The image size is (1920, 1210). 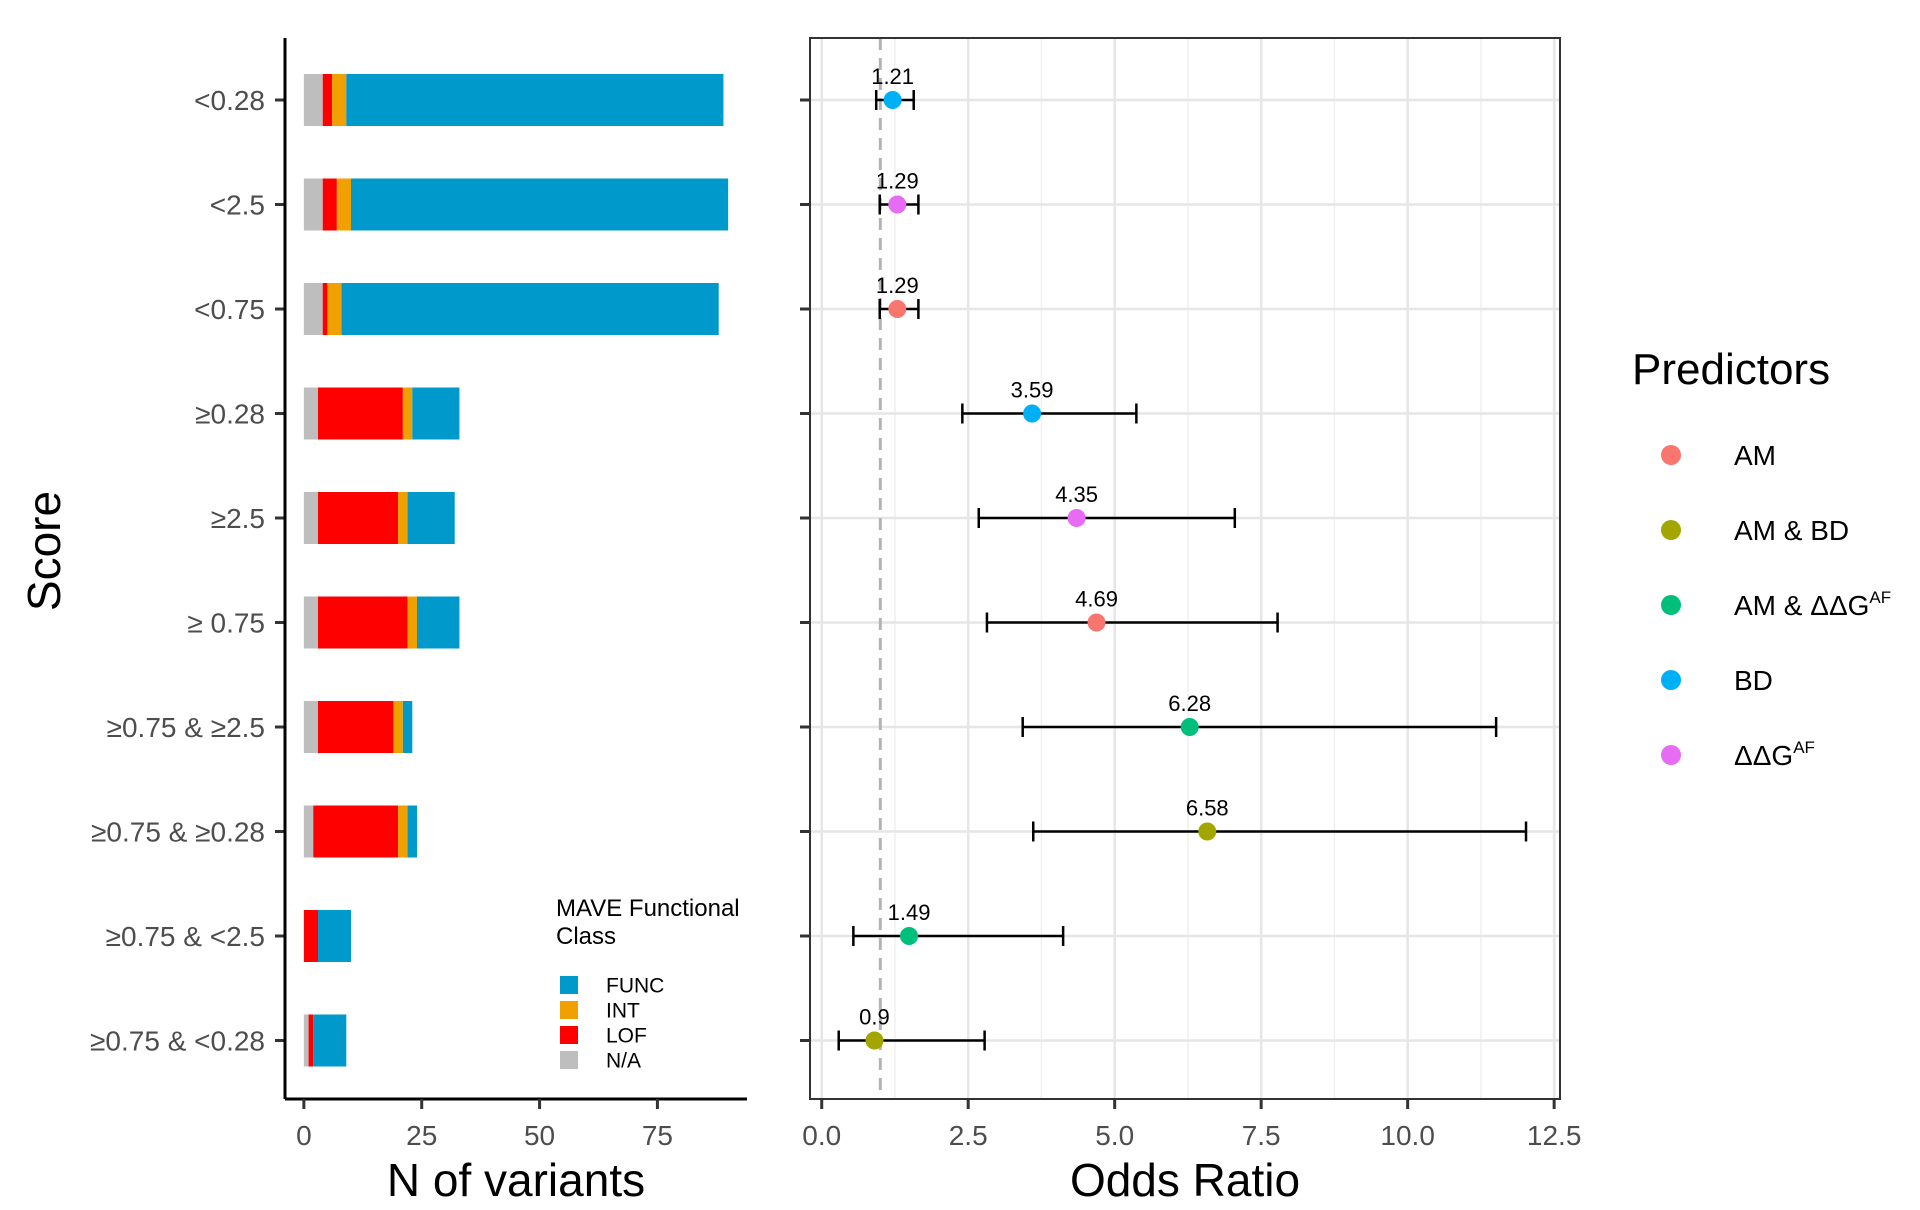 What do you see at coordinates (1189, 703) in the screenshot?
I see `odds-ratio-value-label: 6.28` at bounding box center [1189, 703].